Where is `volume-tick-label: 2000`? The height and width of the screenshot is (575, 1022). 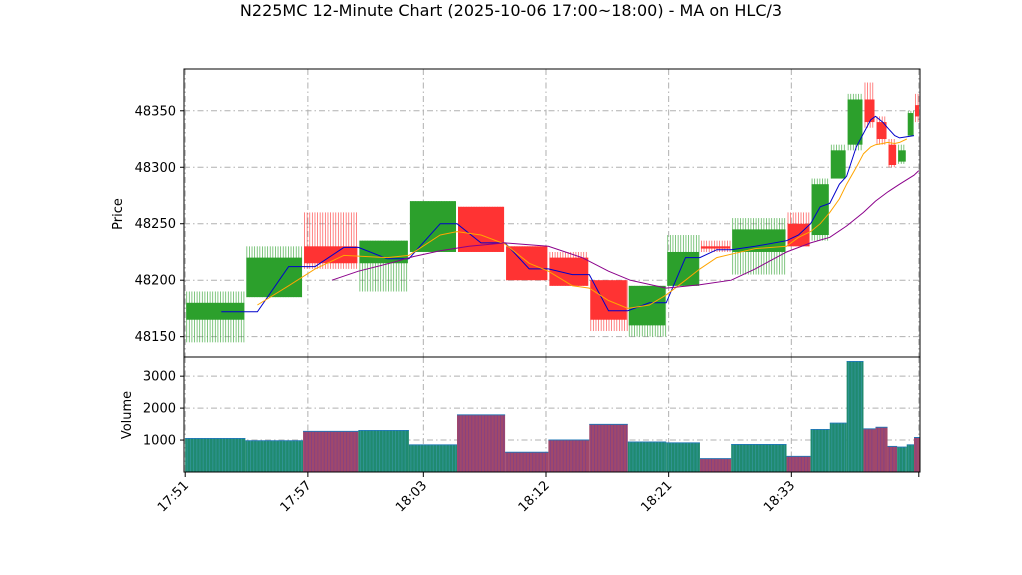
volume-tick-label: 2000 is located at coordinates (159, 409).